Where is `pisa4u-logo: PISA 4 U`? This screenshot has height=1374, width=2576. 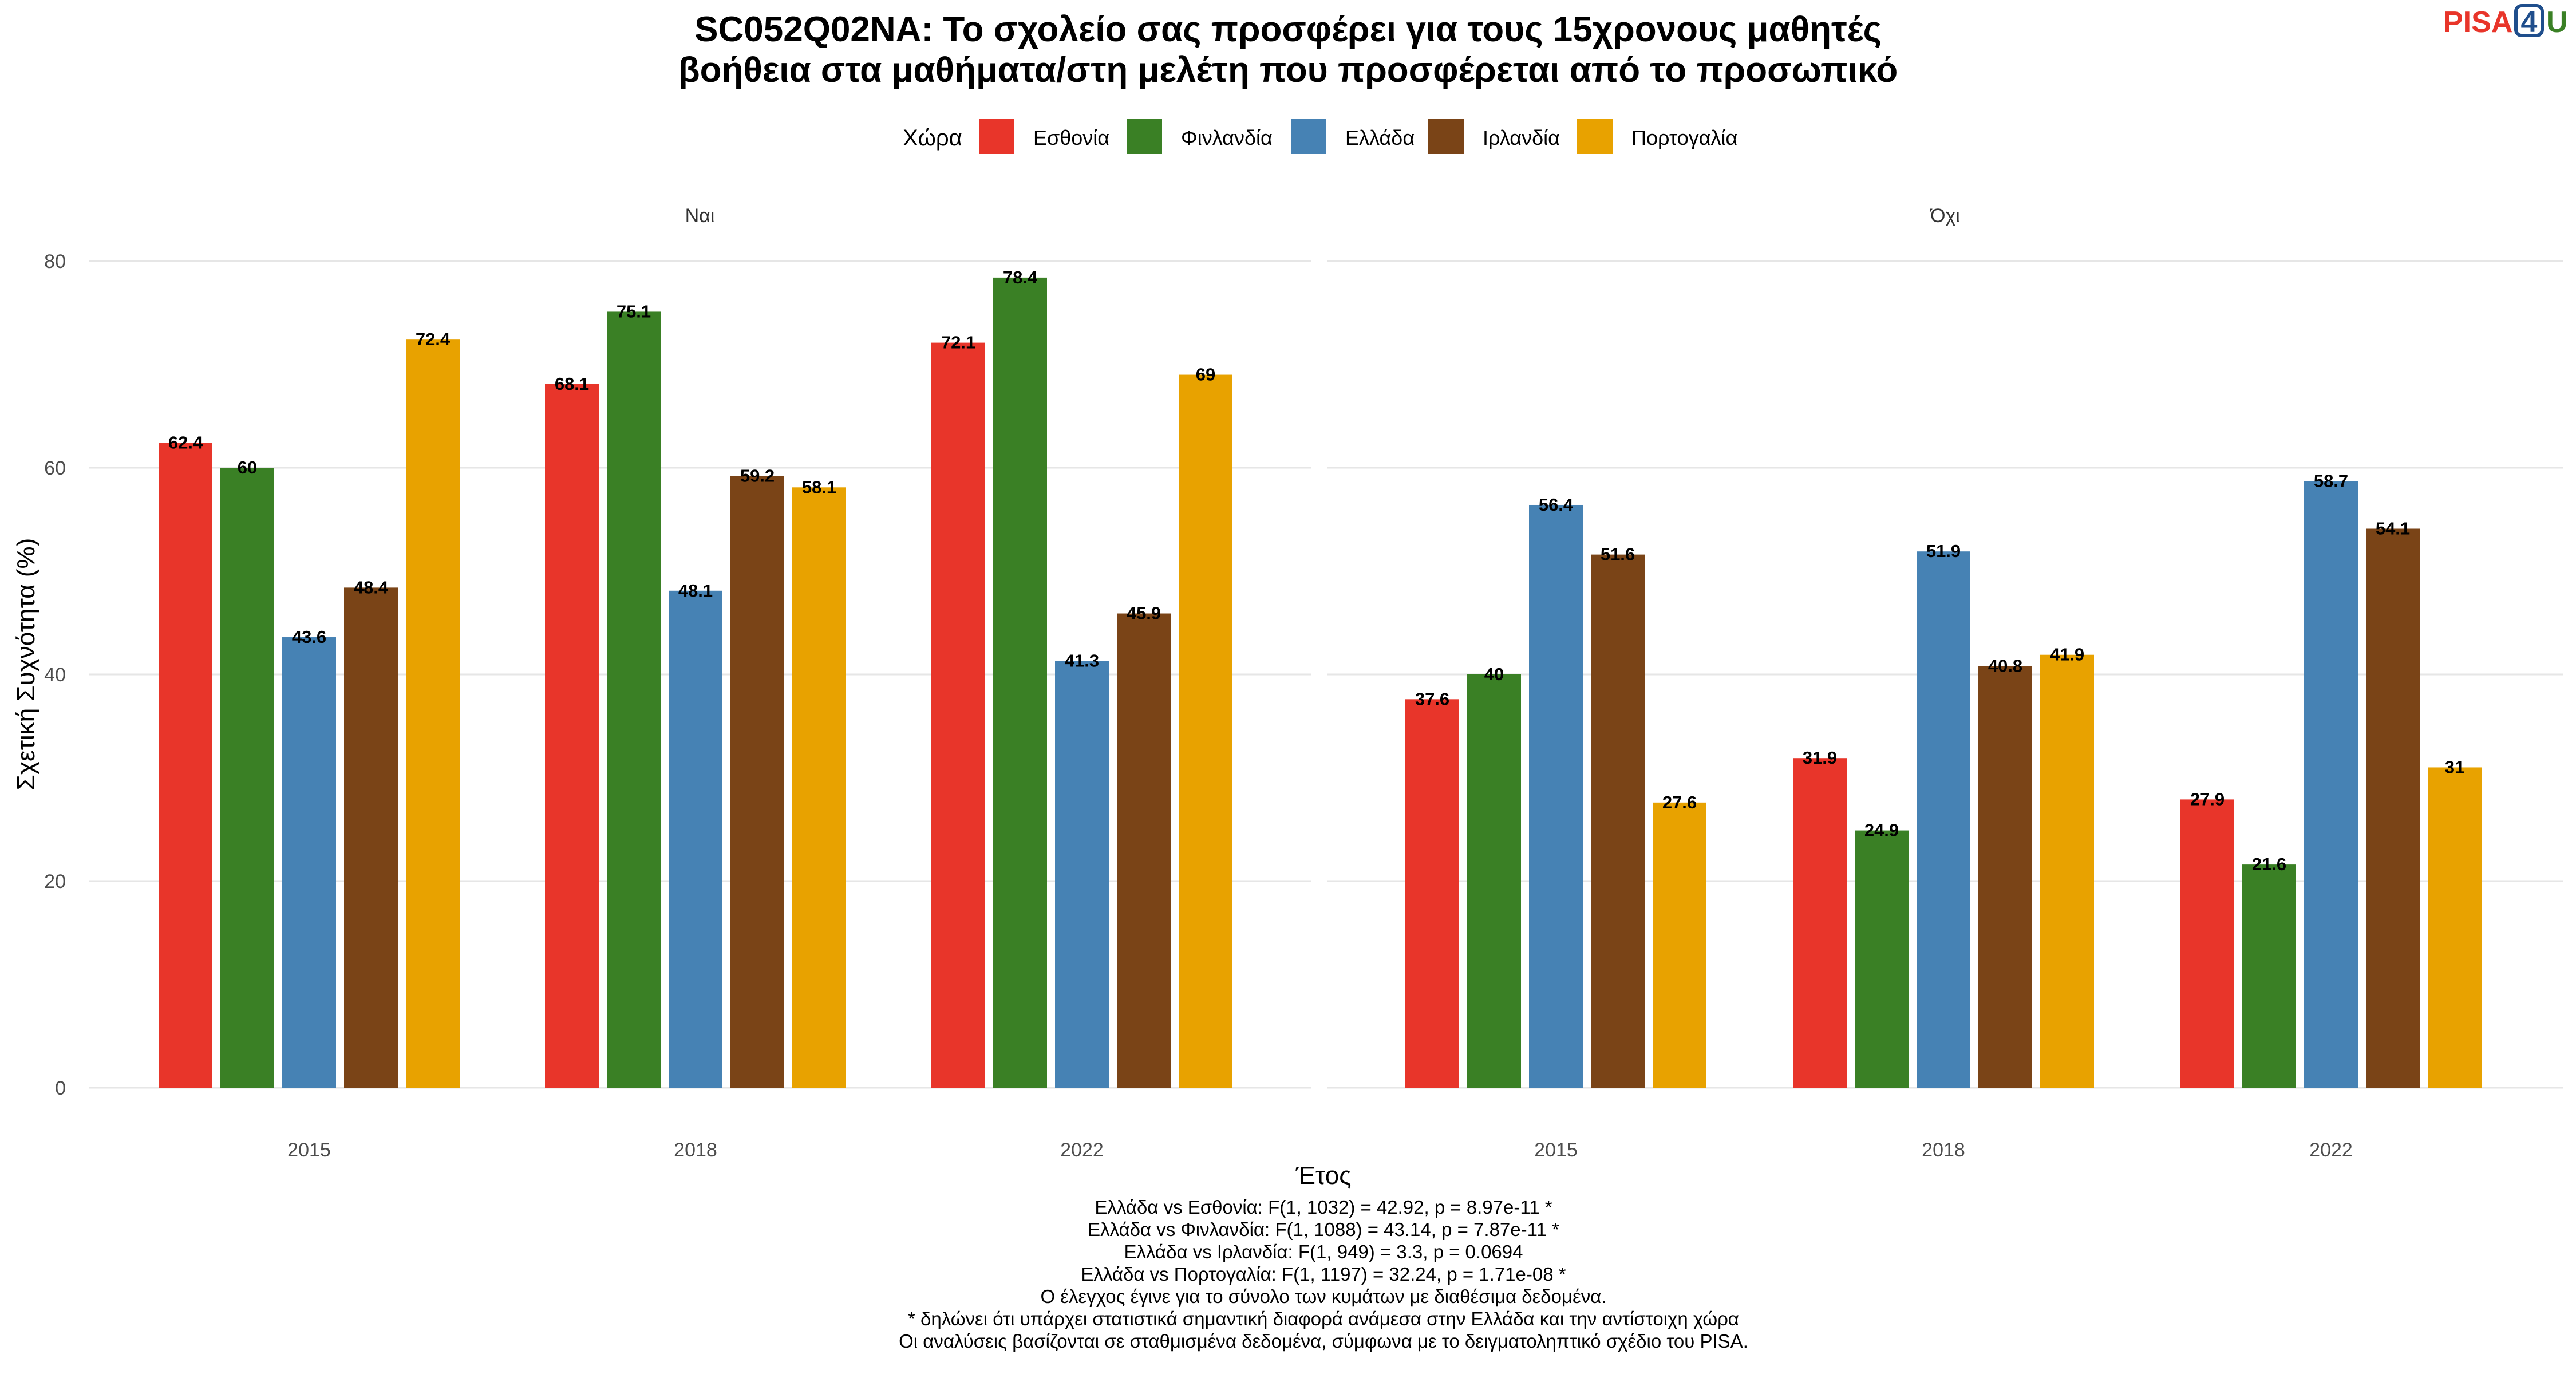
pisa4u-logo: PISA 4 U is located at coordinates (2505, 21).